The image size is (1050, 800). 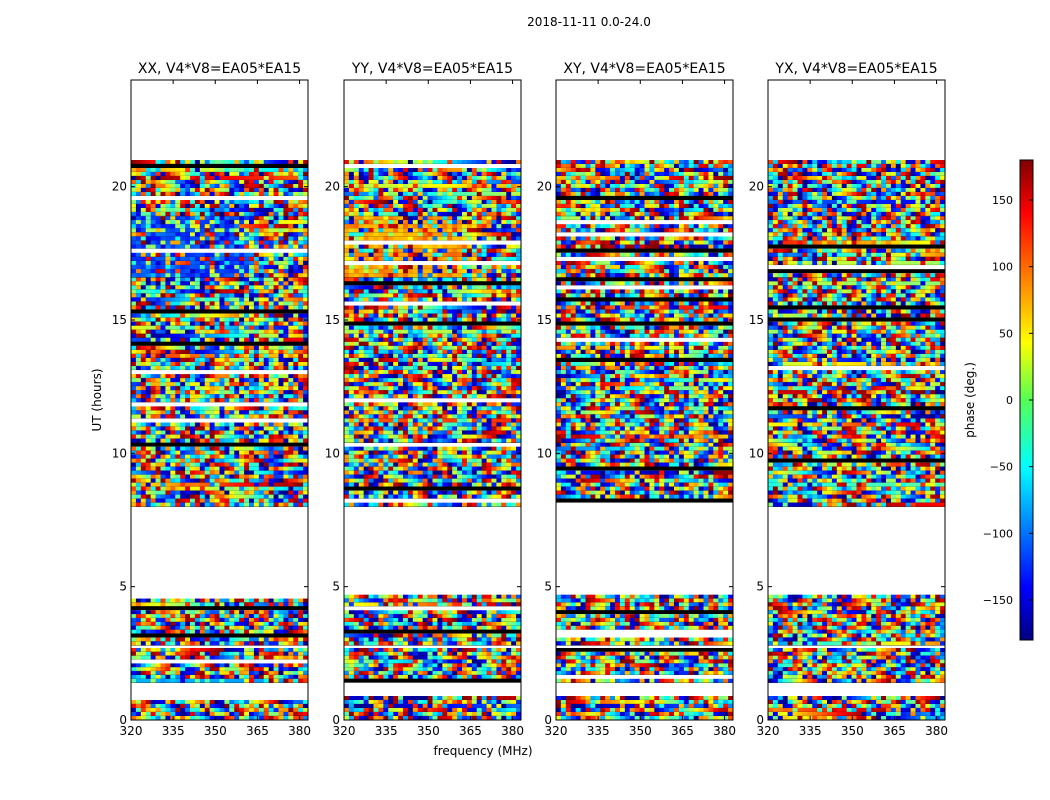 I want to click on colorbar-tick-label: 100, so click(x=1002, y=267).